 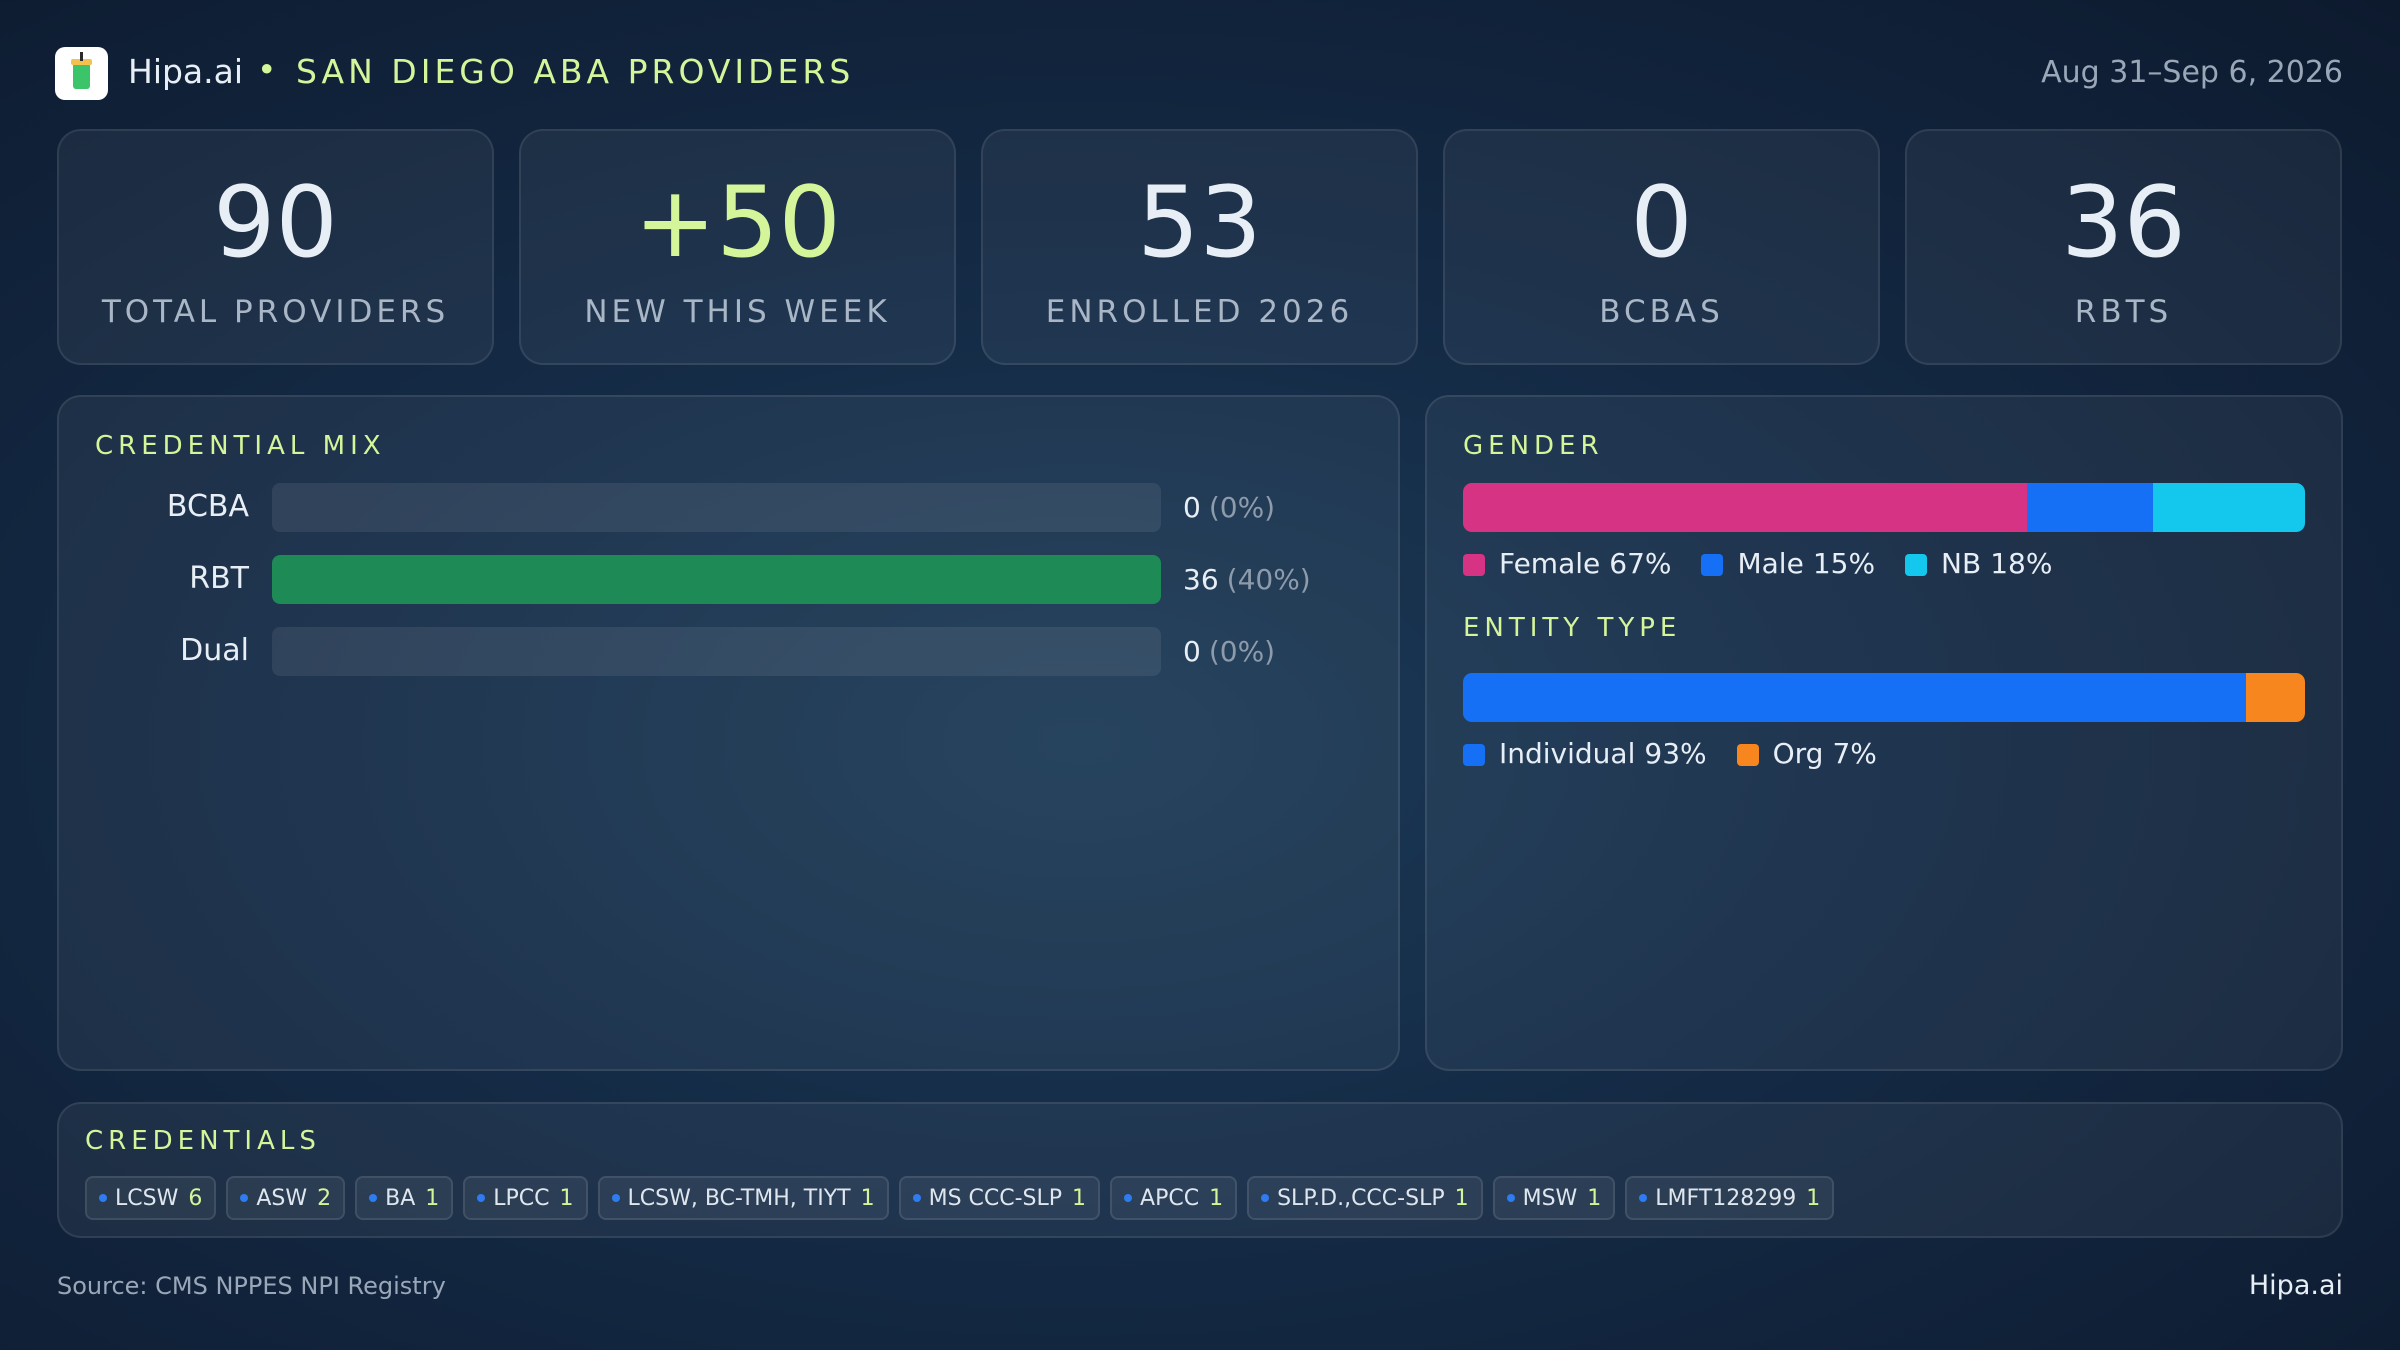 I want to click on date-range: Aug 31–Sep 6, 2026, so click(x=2192, y=72).